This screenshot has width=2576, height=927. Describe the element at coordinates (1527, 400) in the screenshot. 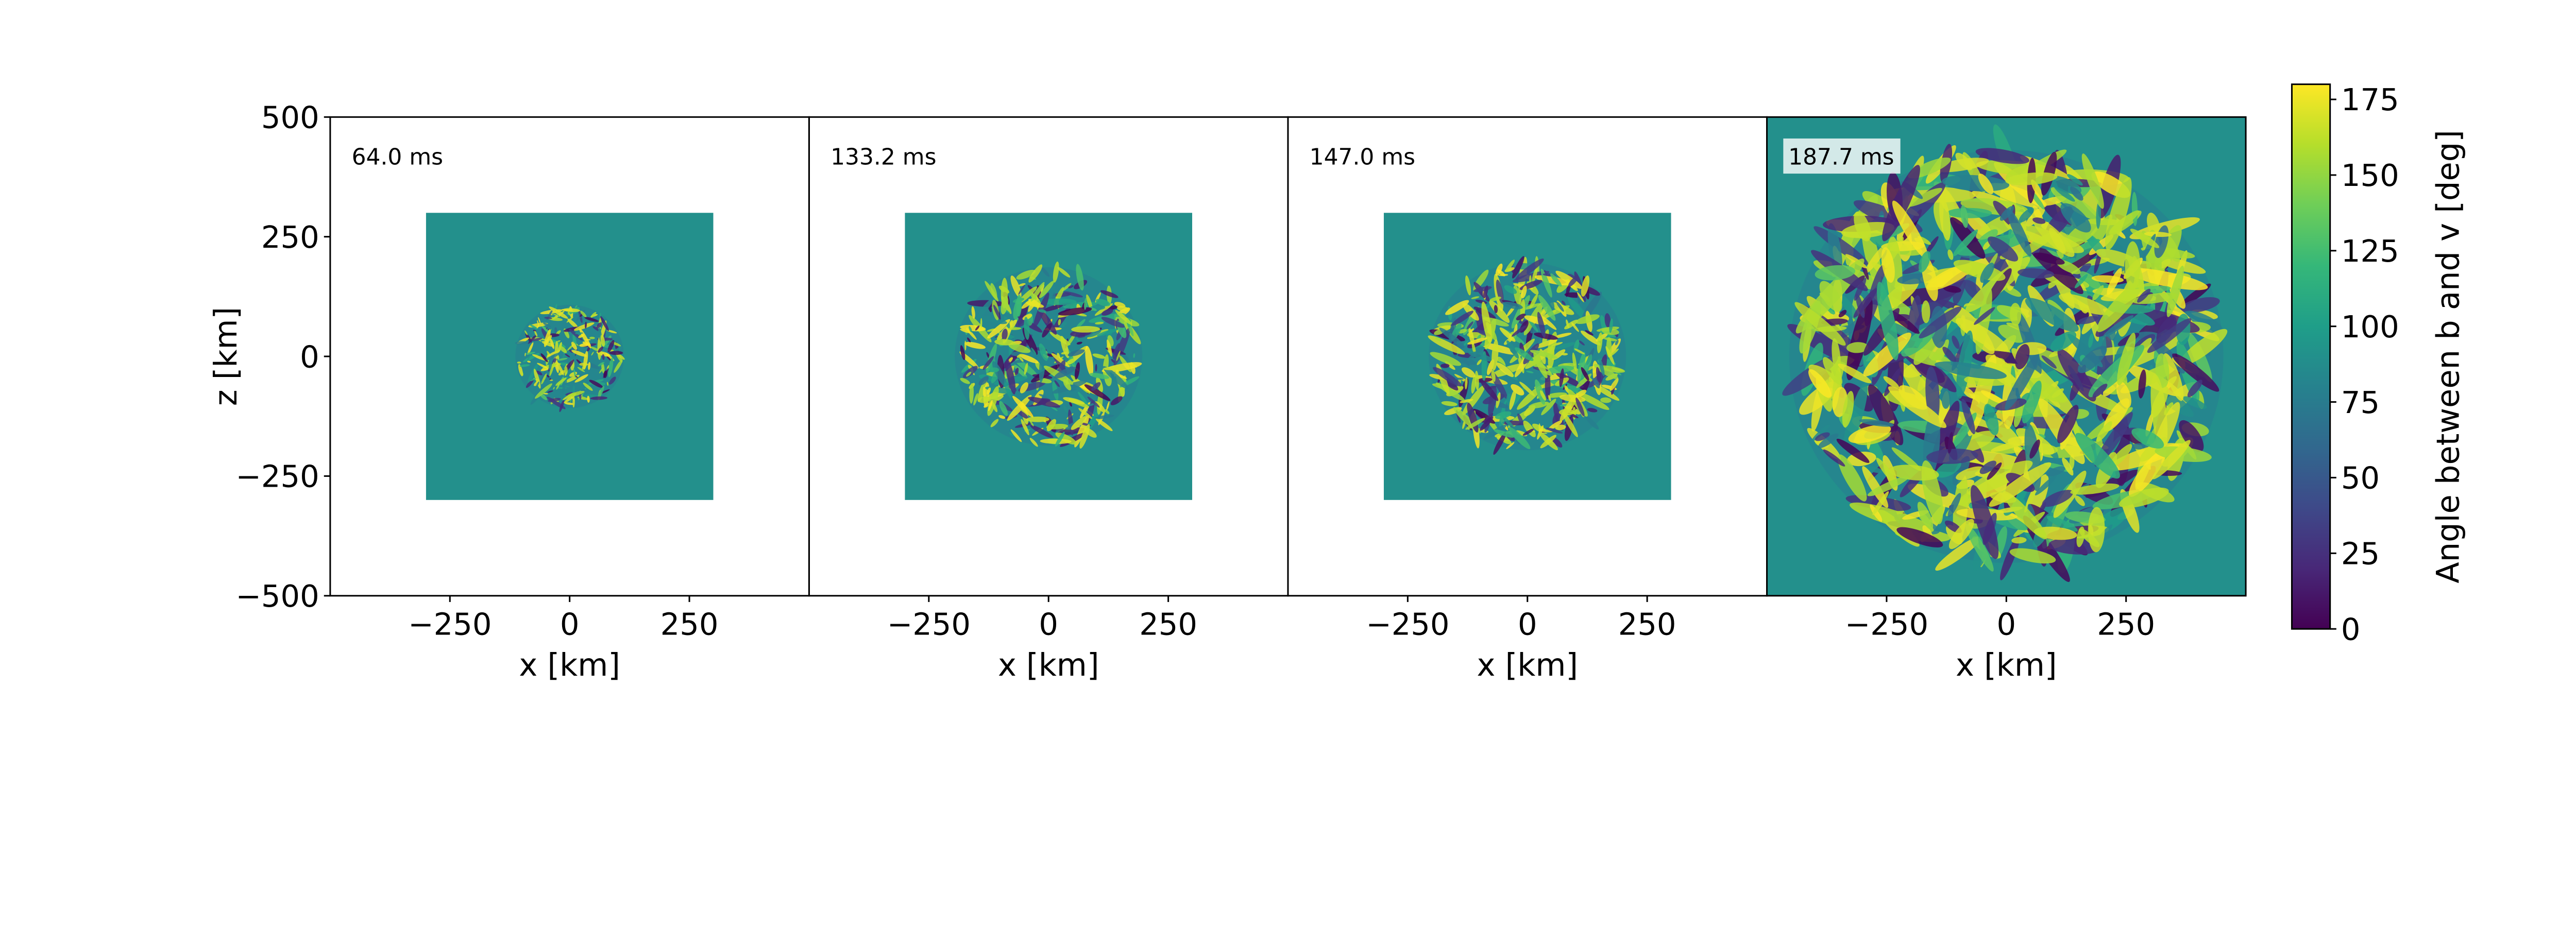

I see `panel-3: 147.0 ms −250 0 250 x [km]` at that location.